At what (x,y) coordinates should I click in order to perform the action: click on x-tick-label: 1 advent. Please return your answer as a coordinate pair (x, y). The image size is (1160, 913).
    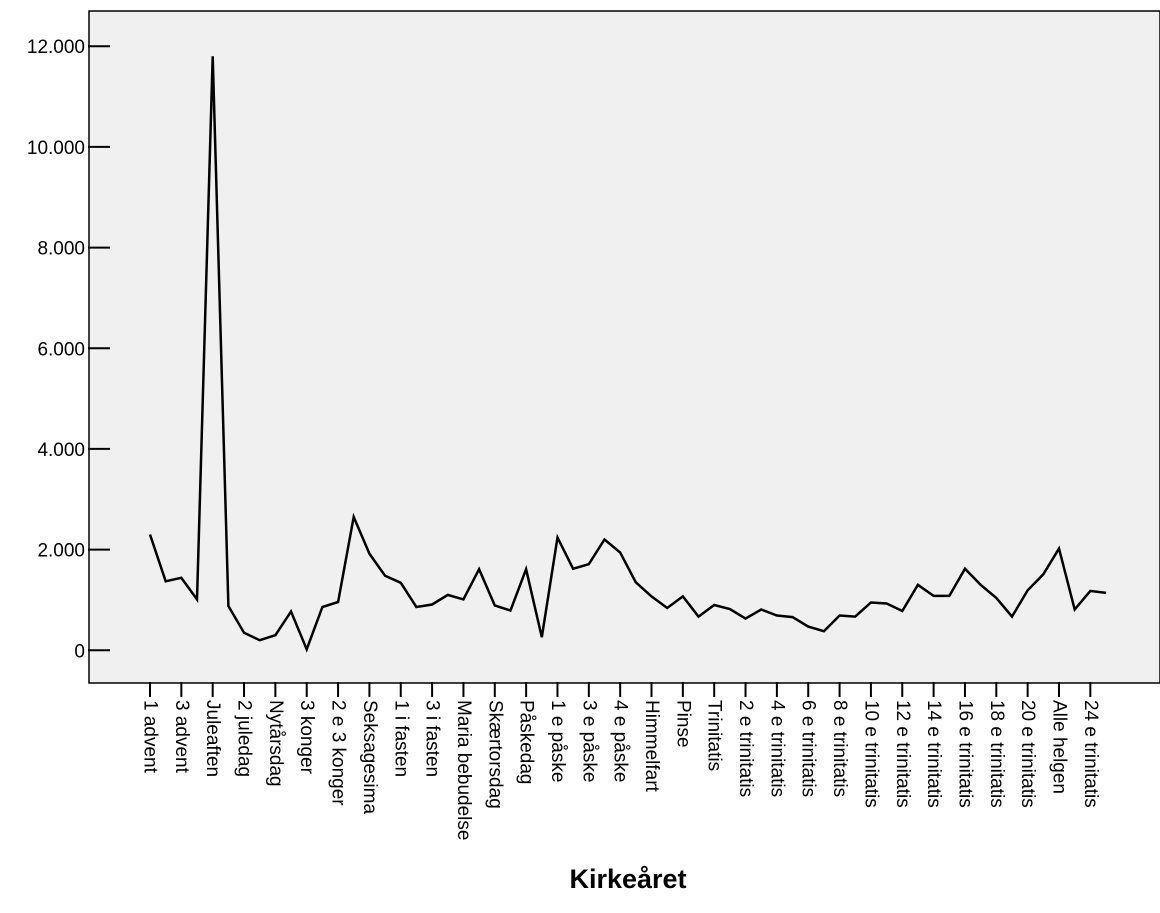
    Looking at the image, I should click on (150, 737).